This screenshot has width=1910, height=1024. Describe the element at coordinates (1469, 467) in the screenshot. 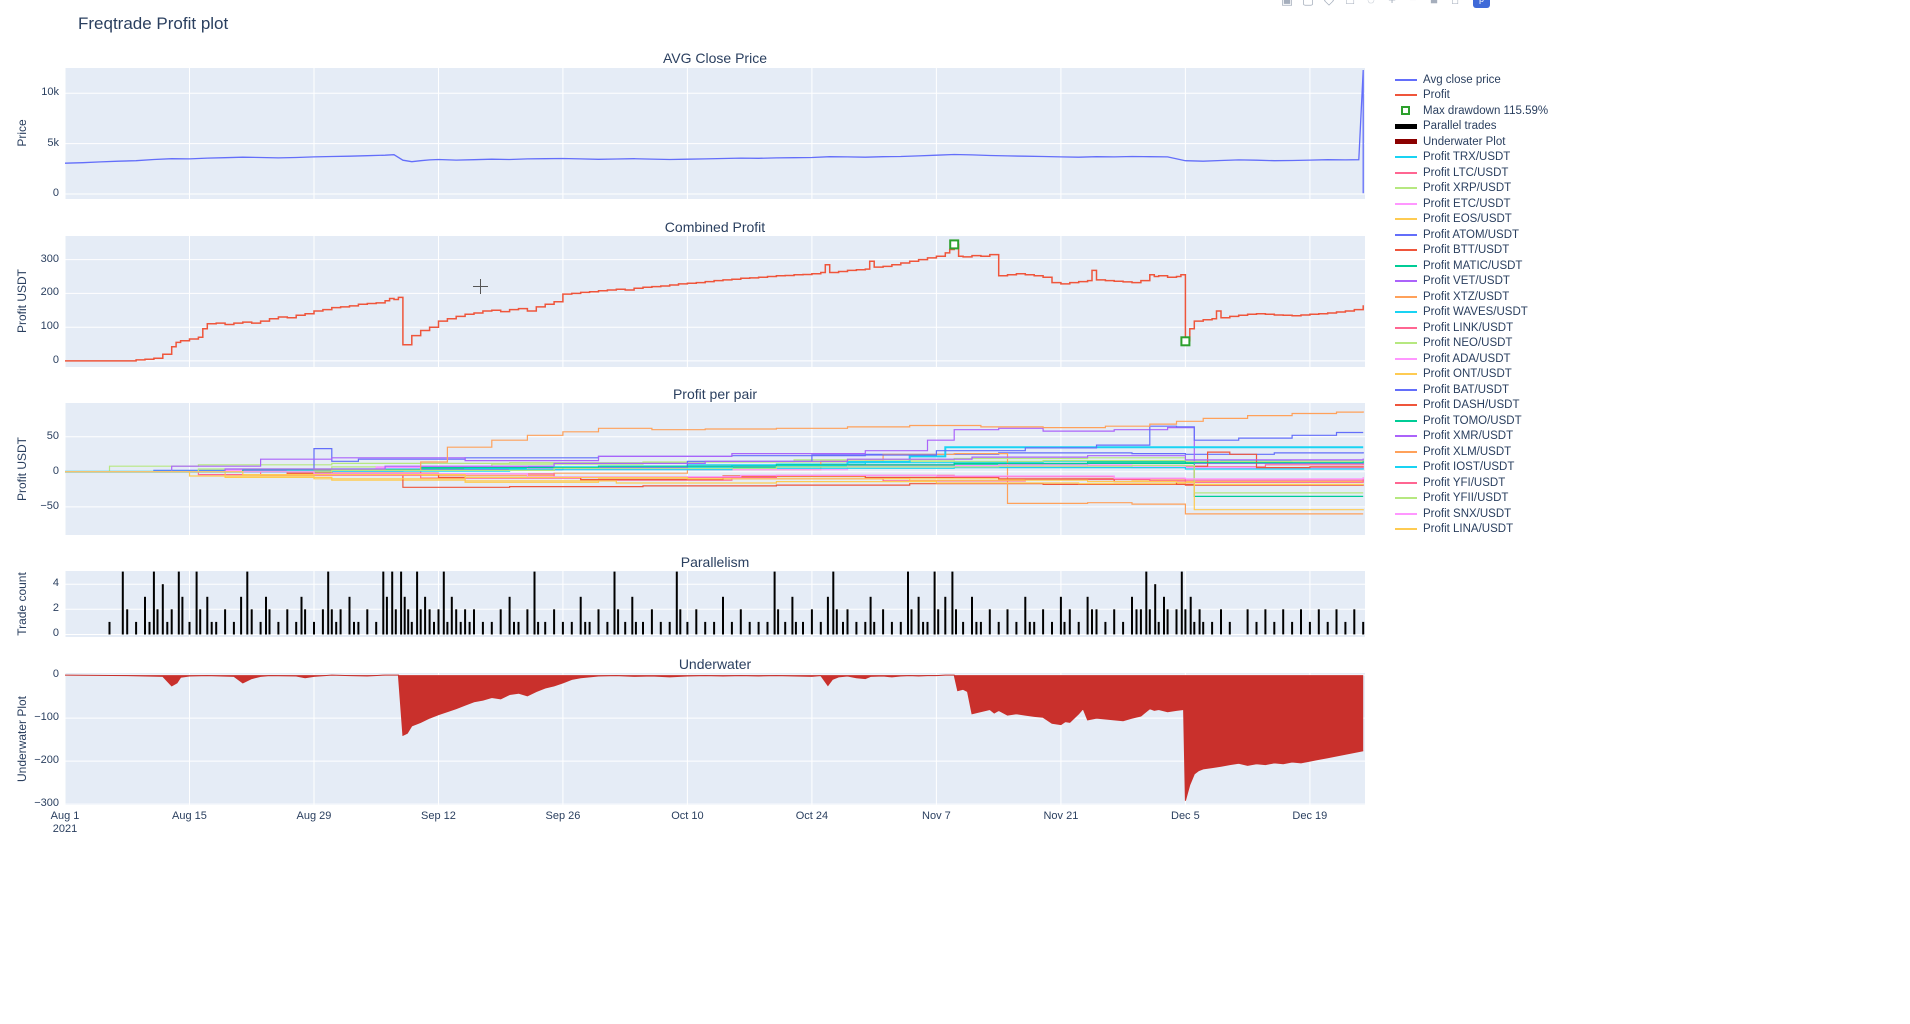

I see `legend-item-label: Profit IOST/USDT` at that location.